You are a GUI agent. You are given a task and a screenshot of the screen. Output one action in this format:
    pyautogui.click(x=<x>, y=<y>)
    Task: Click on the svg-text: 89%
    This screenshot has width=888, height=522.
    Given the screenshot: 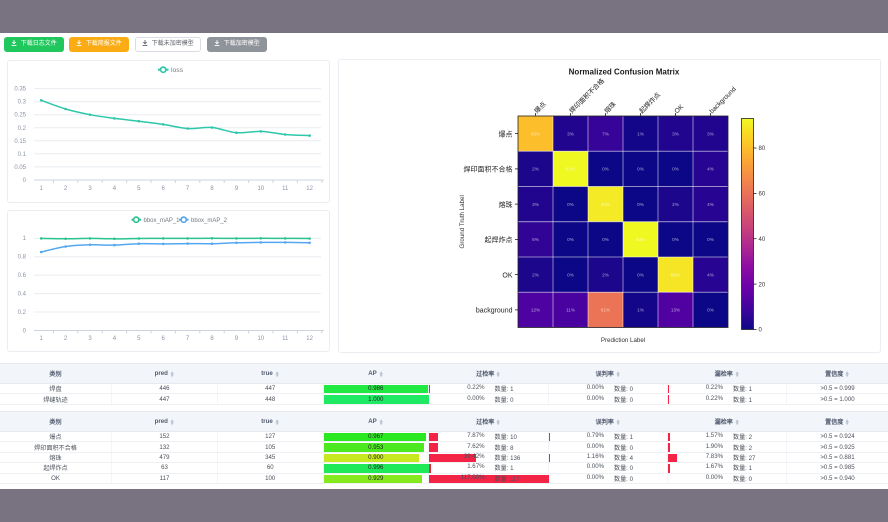 What is the action you would take?
    pyautogui.click(x=675, y=274)
    